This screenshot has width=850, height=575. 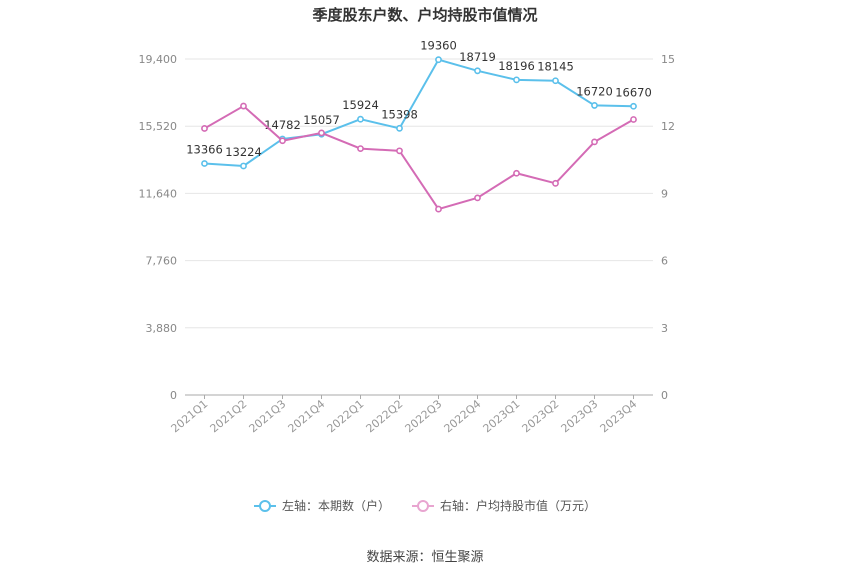 I want to click on right-axis-tick-label: 15, so click(x=668, y=59).